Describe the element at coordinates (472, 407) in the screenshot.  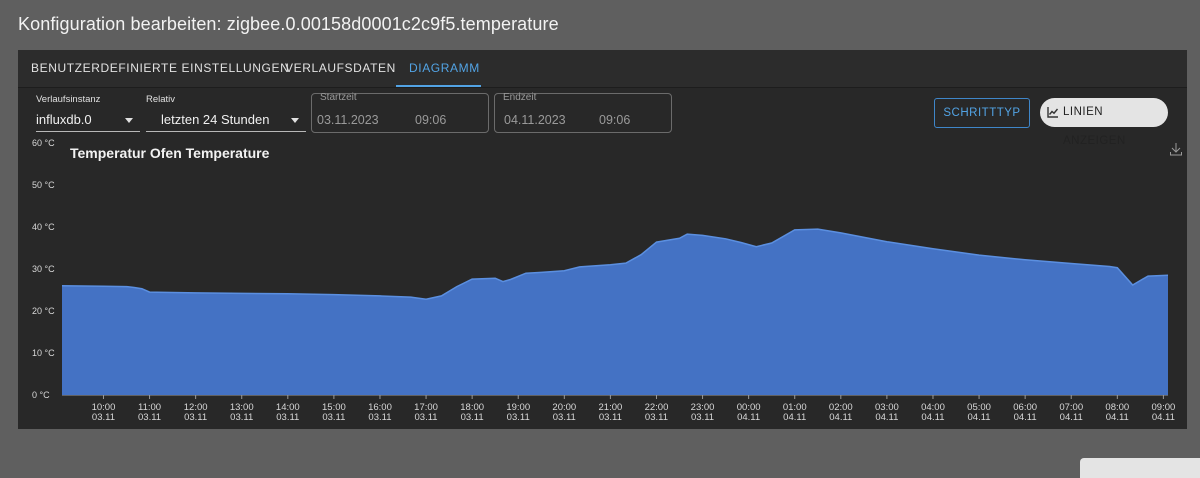
I see `x-tick-time: 18:00` at that location.